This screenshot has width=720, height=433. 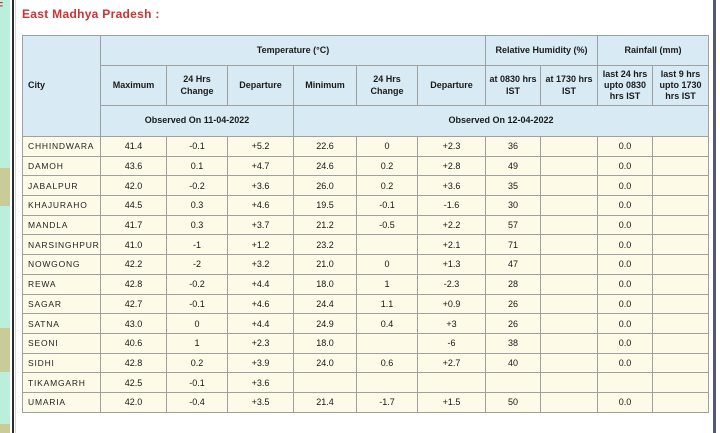 I want to click on table-row: JABALPUR 42.0 -0.2 +3.6 26.0 0.2 +3.6 35 0.0, so click(x=366, y=186).